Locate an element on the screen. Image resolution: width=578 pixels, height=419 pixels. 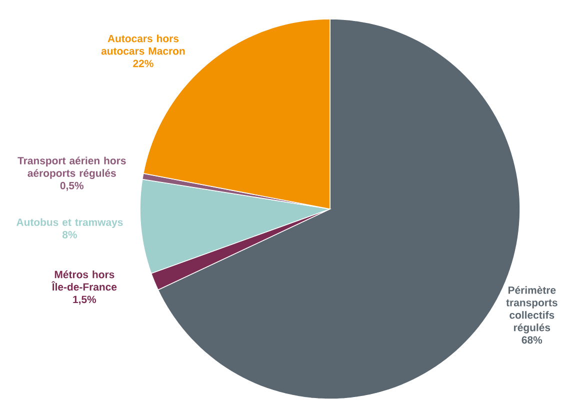
data-label: 0,5% is located at coordinates (72, 186).